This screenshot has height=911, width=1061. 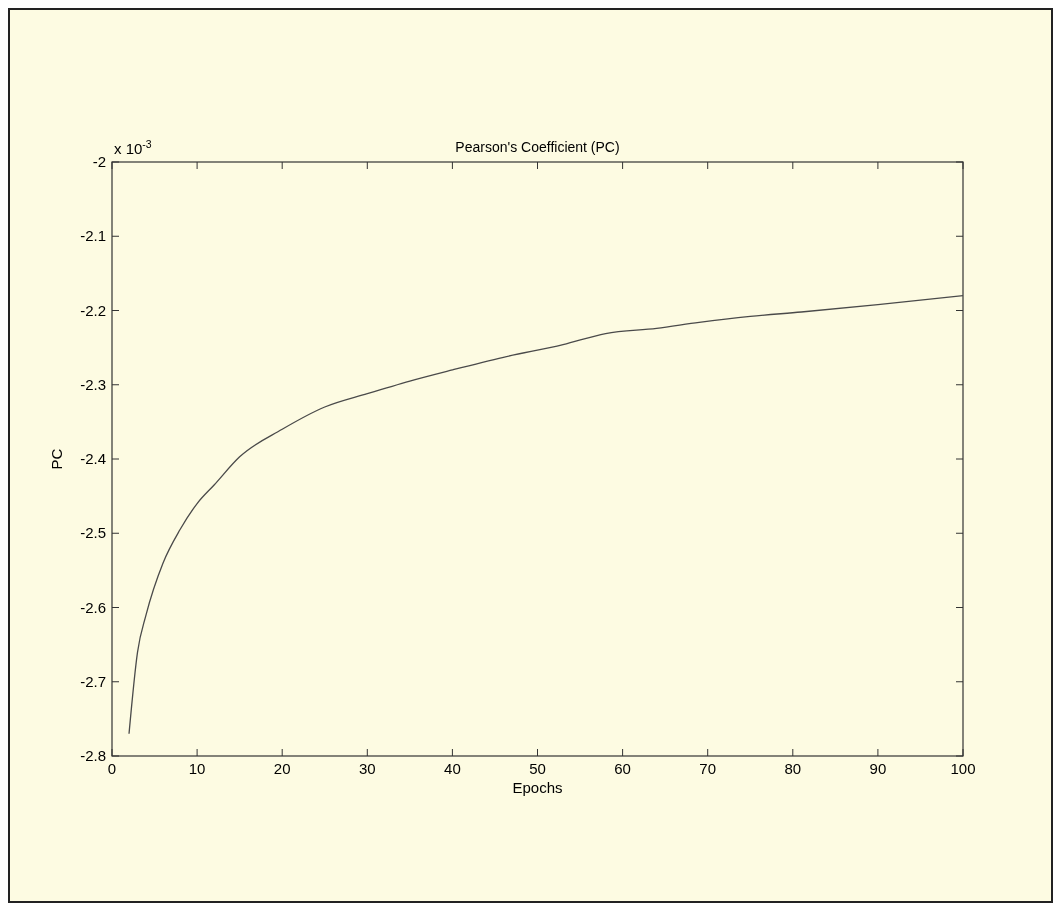 What do you see at coordinates (93, 236) in the screenshot?
I see `y-tick-label: -2.1` at bounding box center [93, 236].